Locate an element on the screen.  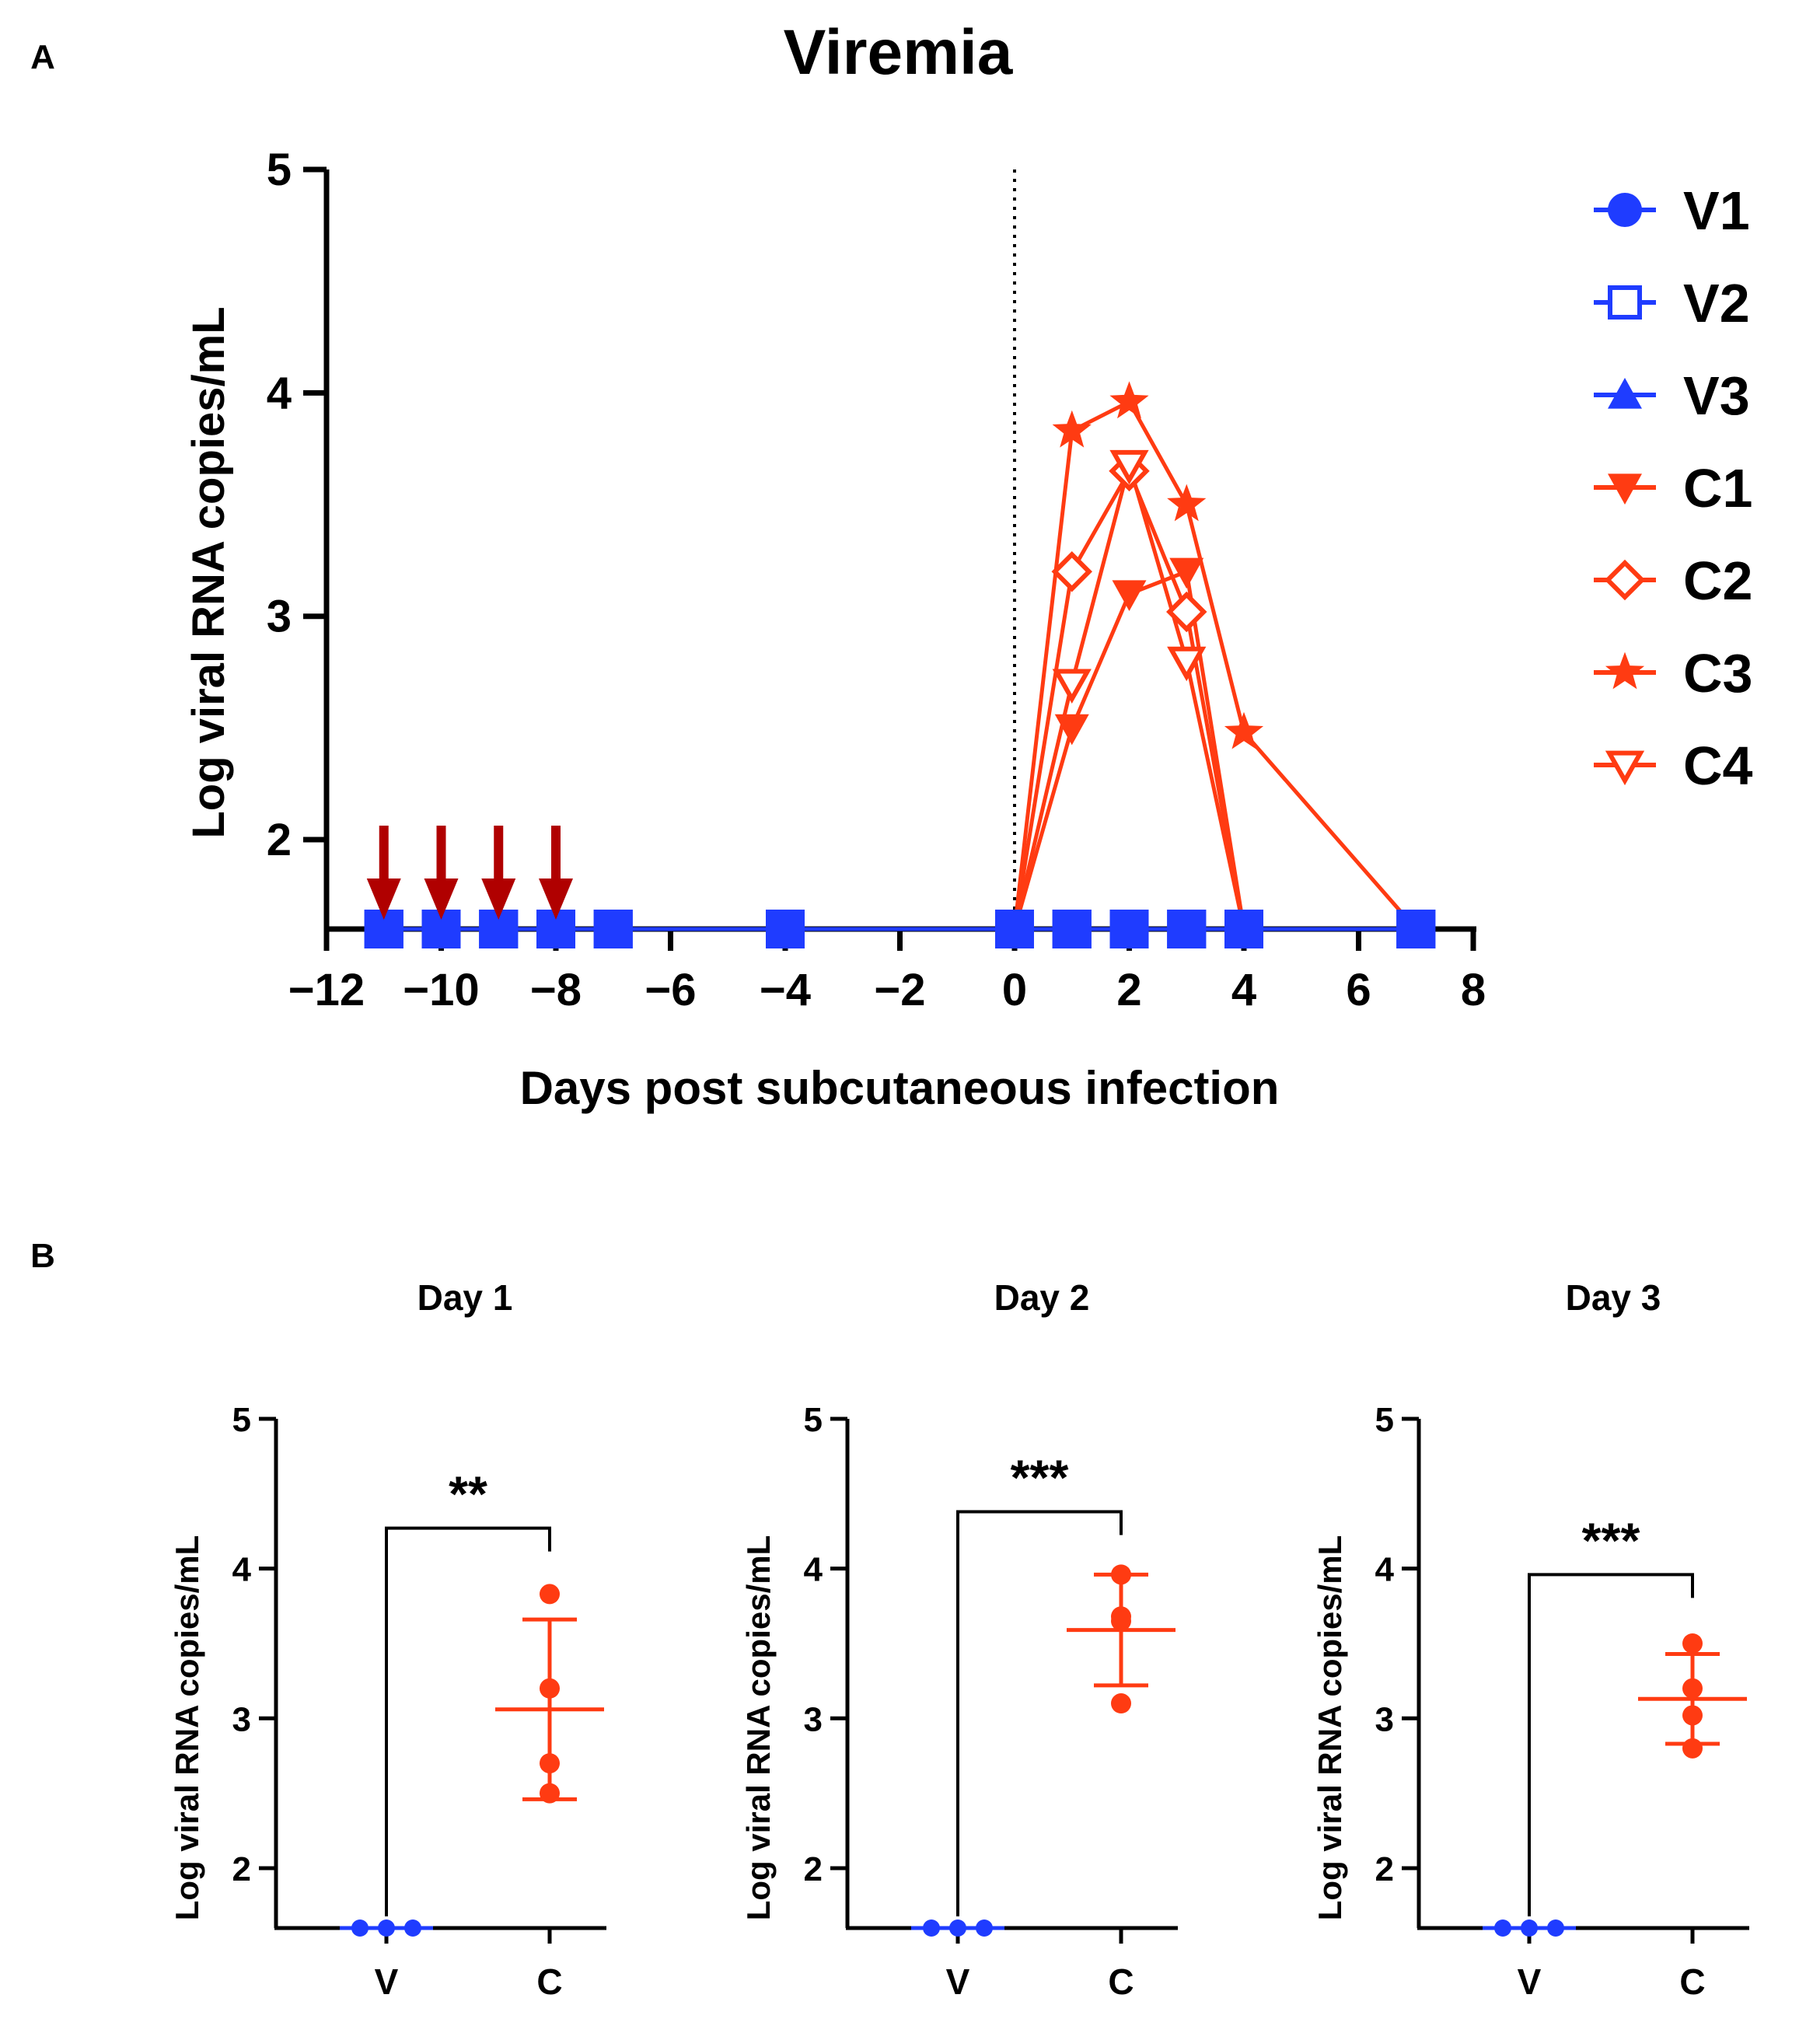
x-tick-label: −4 is located at coordinates (785, 990).